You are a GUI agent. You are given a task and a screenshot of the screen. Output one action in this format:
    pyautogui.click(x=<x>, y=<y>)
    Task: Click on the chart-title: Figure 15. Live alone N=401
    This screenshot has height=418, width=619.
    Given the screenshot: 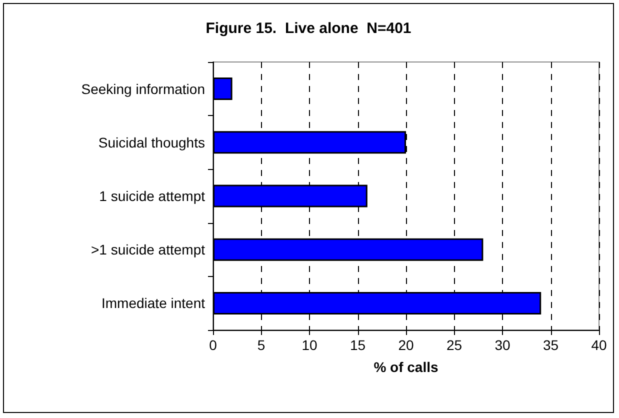 What is the action you would take?
    pyautogui.click(x=309, y=28)
    